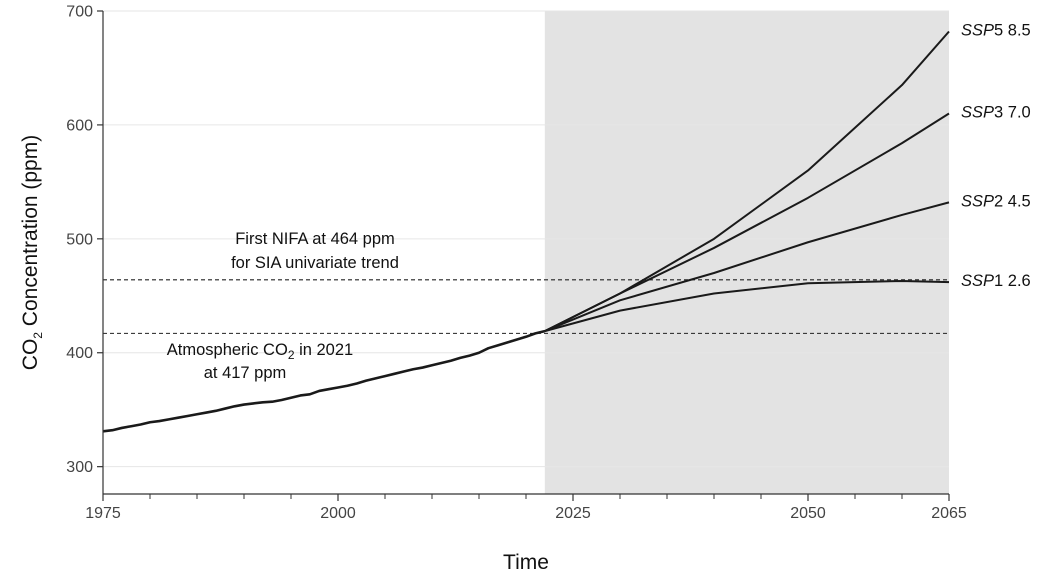 The image size is (1050, 578). Describe the element at coordinates (808, 513) in the screenshot. I see `x-tick-label-2050: 2050` at that location.